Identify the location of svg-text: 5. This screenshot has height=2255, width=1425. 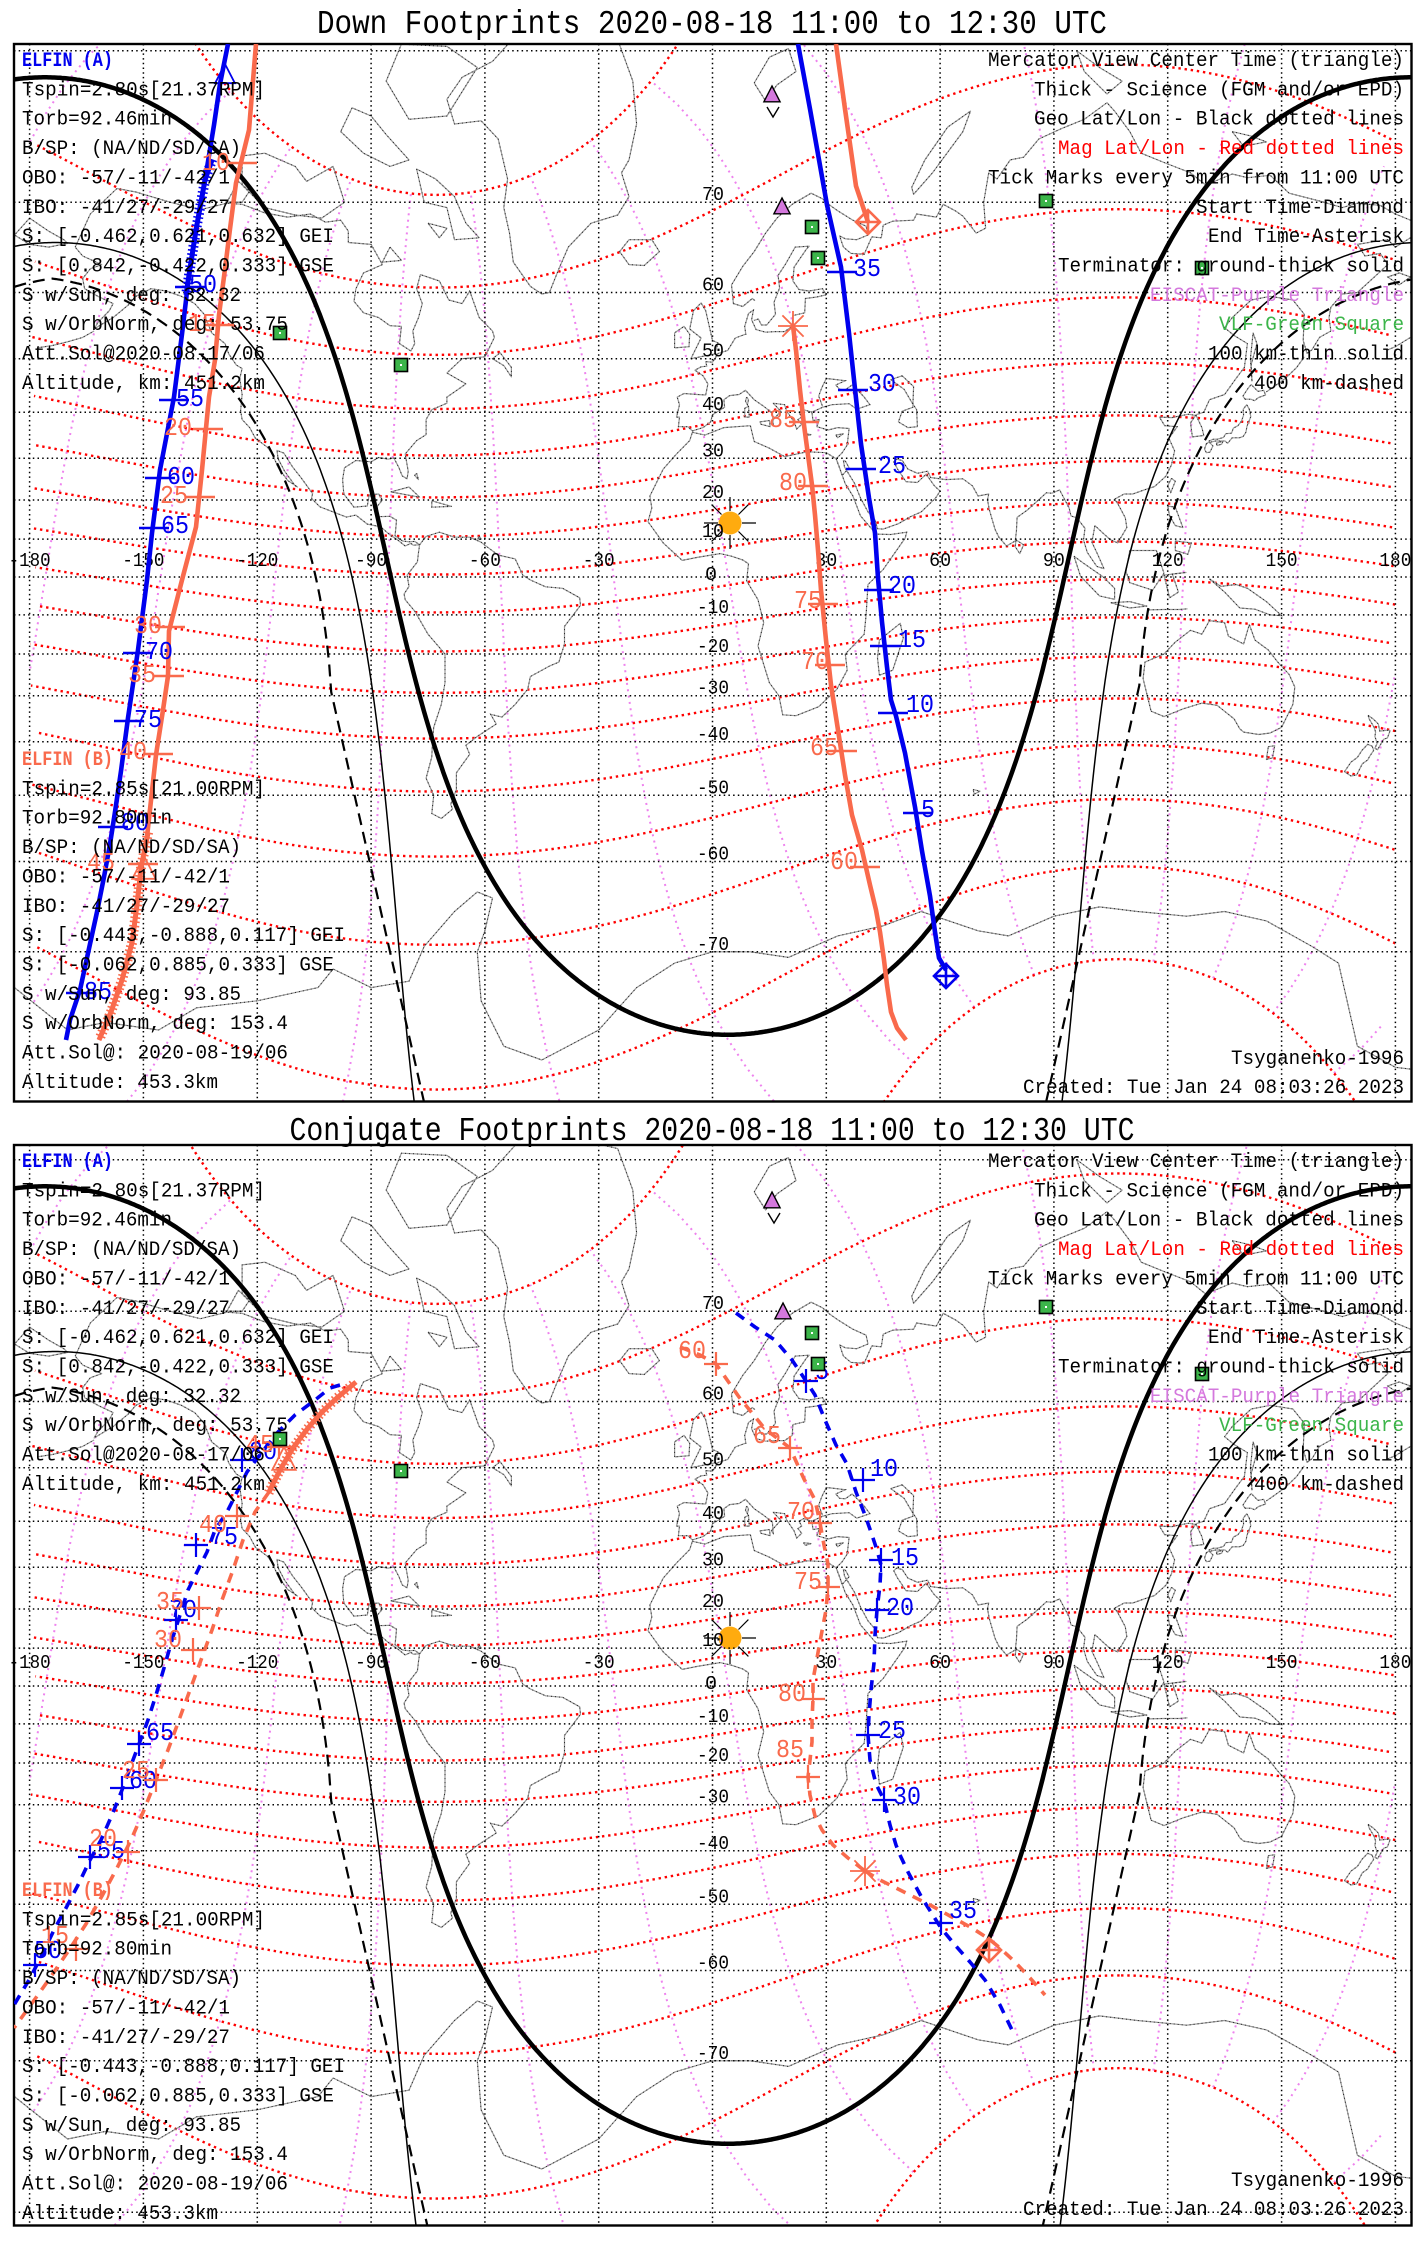
(928, 810).